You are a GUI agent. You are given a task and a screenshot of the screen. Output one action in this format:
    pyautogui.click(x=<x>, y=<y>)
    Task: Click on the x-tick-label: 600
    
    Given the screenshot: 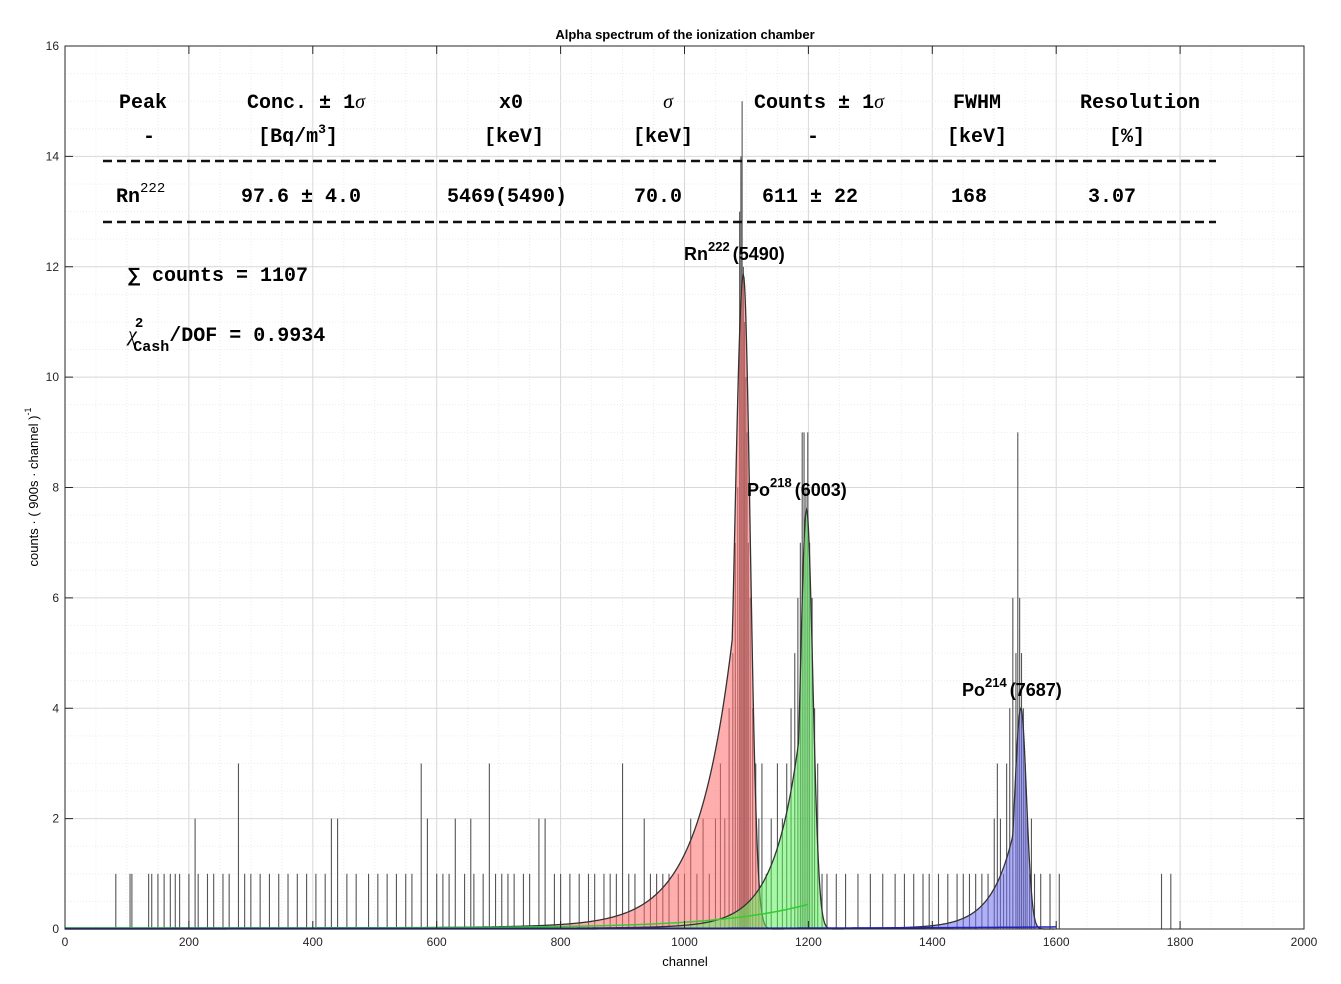 What is the action you would take?
    pyautogui.click(x=437, y=942)
    